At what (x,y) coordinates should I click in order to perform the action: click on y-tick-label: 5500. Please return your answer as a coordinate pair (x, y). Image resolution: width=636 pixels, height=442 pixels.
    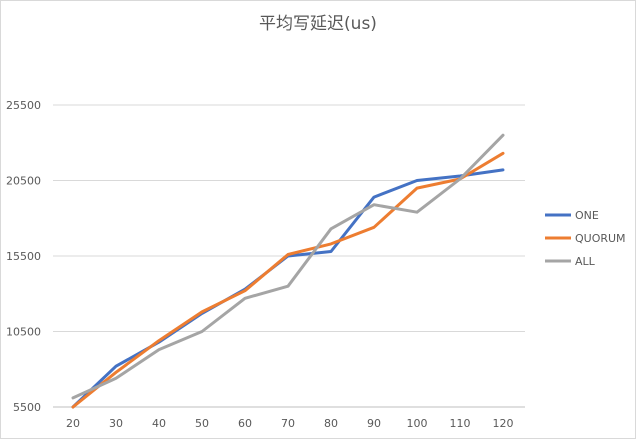
    Looking at the image, I should click on (27, 407).